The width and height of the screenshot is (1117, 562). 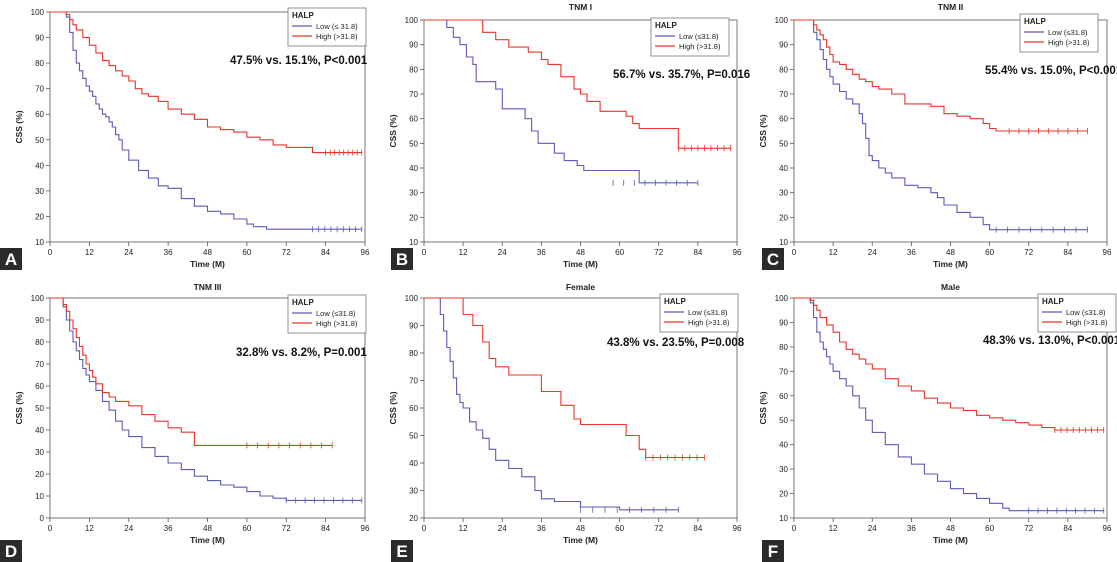 I want to click on panel-letter-text: D, so click(x=11, y=551).